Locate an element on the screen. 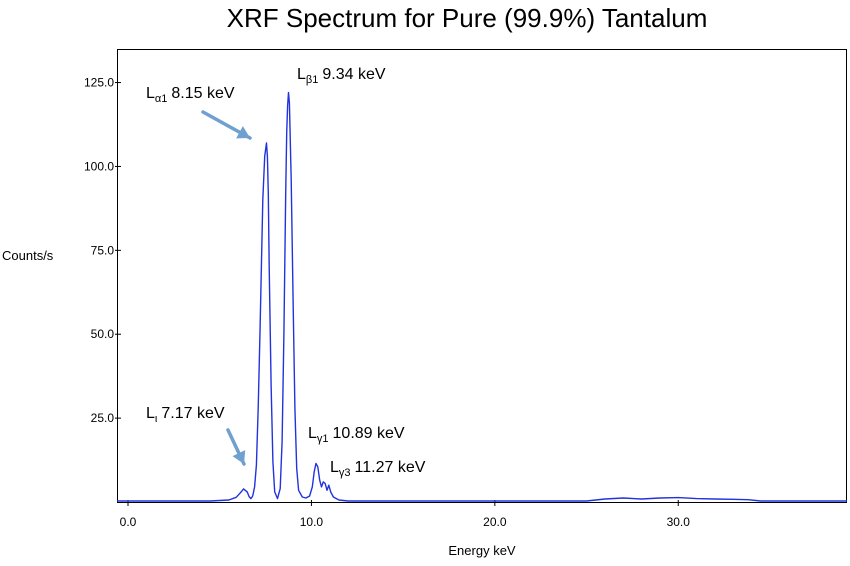  y-axis-label: Counts/s is located at coordinates (28, 255).